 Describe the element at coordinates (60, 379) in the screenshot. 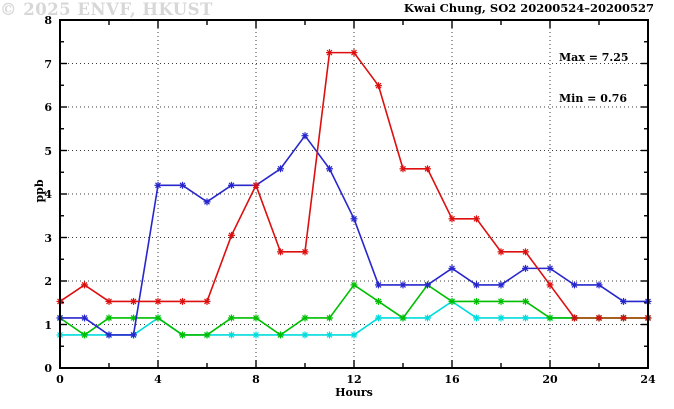

I see `x-tick-label: 0` at that location.